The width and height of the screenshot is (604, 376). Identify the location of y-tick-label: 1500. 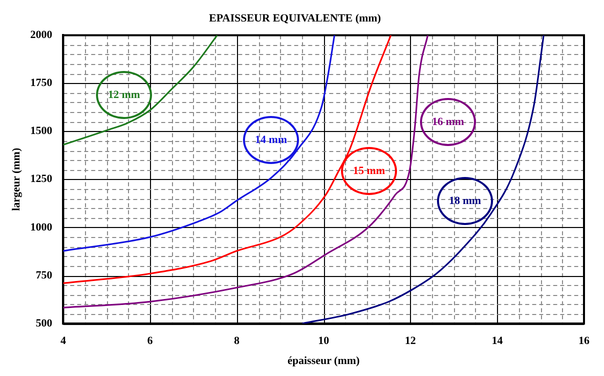
(41, 131).